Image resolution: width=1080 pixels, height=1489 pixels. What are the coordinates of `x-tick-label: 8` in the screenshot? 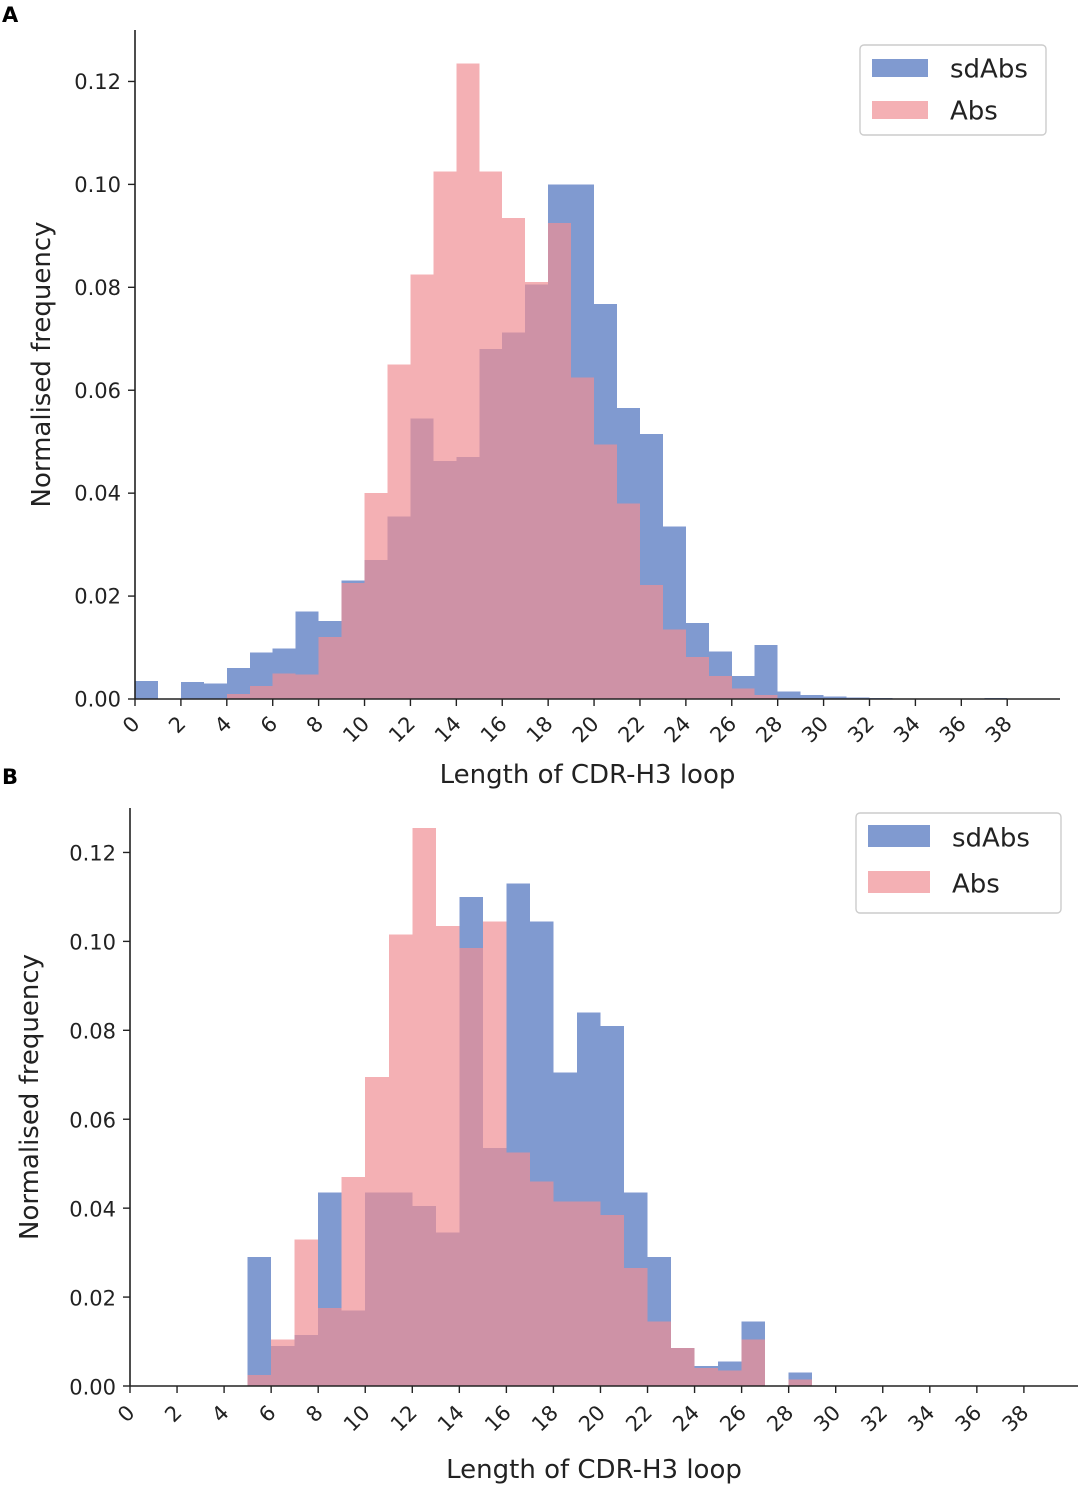 It's located at (315, 725).